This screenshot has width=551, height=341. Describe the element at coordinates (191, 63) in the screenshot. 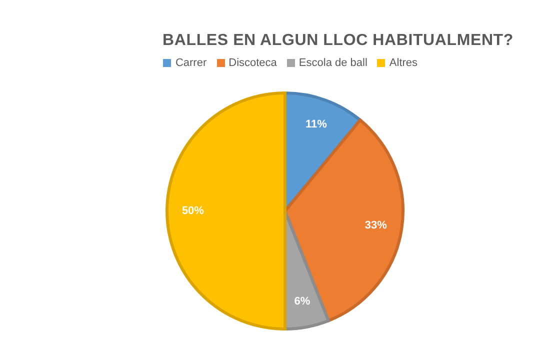

I see `legend-label: Carrer` at that location.